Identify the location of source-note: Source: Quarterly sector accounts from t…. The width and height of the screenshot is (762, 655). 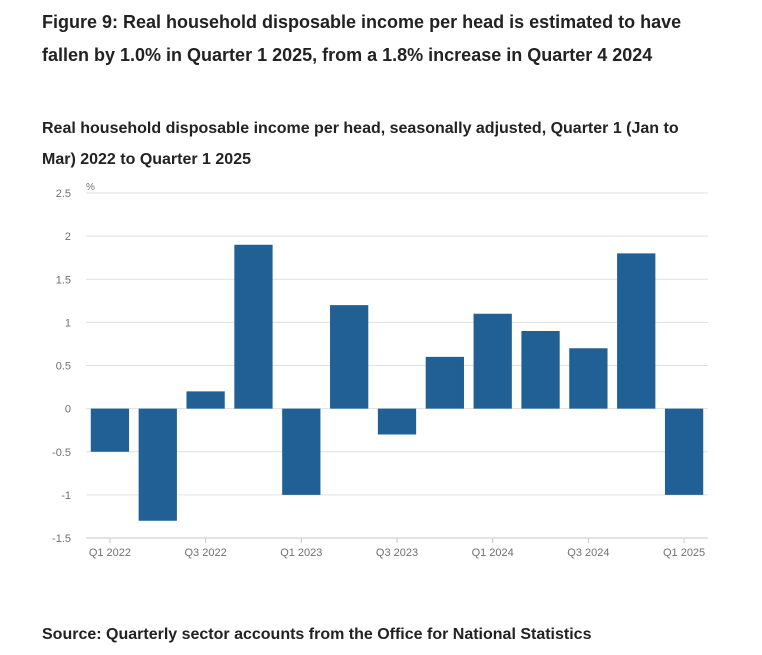
(317, 634).